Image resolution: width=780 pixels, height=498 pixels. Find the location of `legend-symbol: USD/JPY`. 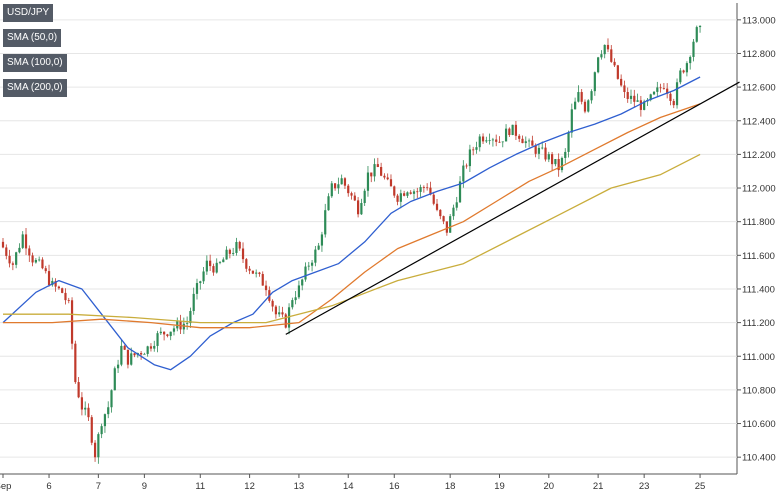

legend-symbol: USD/JPY is located at coordinates (28, 13).